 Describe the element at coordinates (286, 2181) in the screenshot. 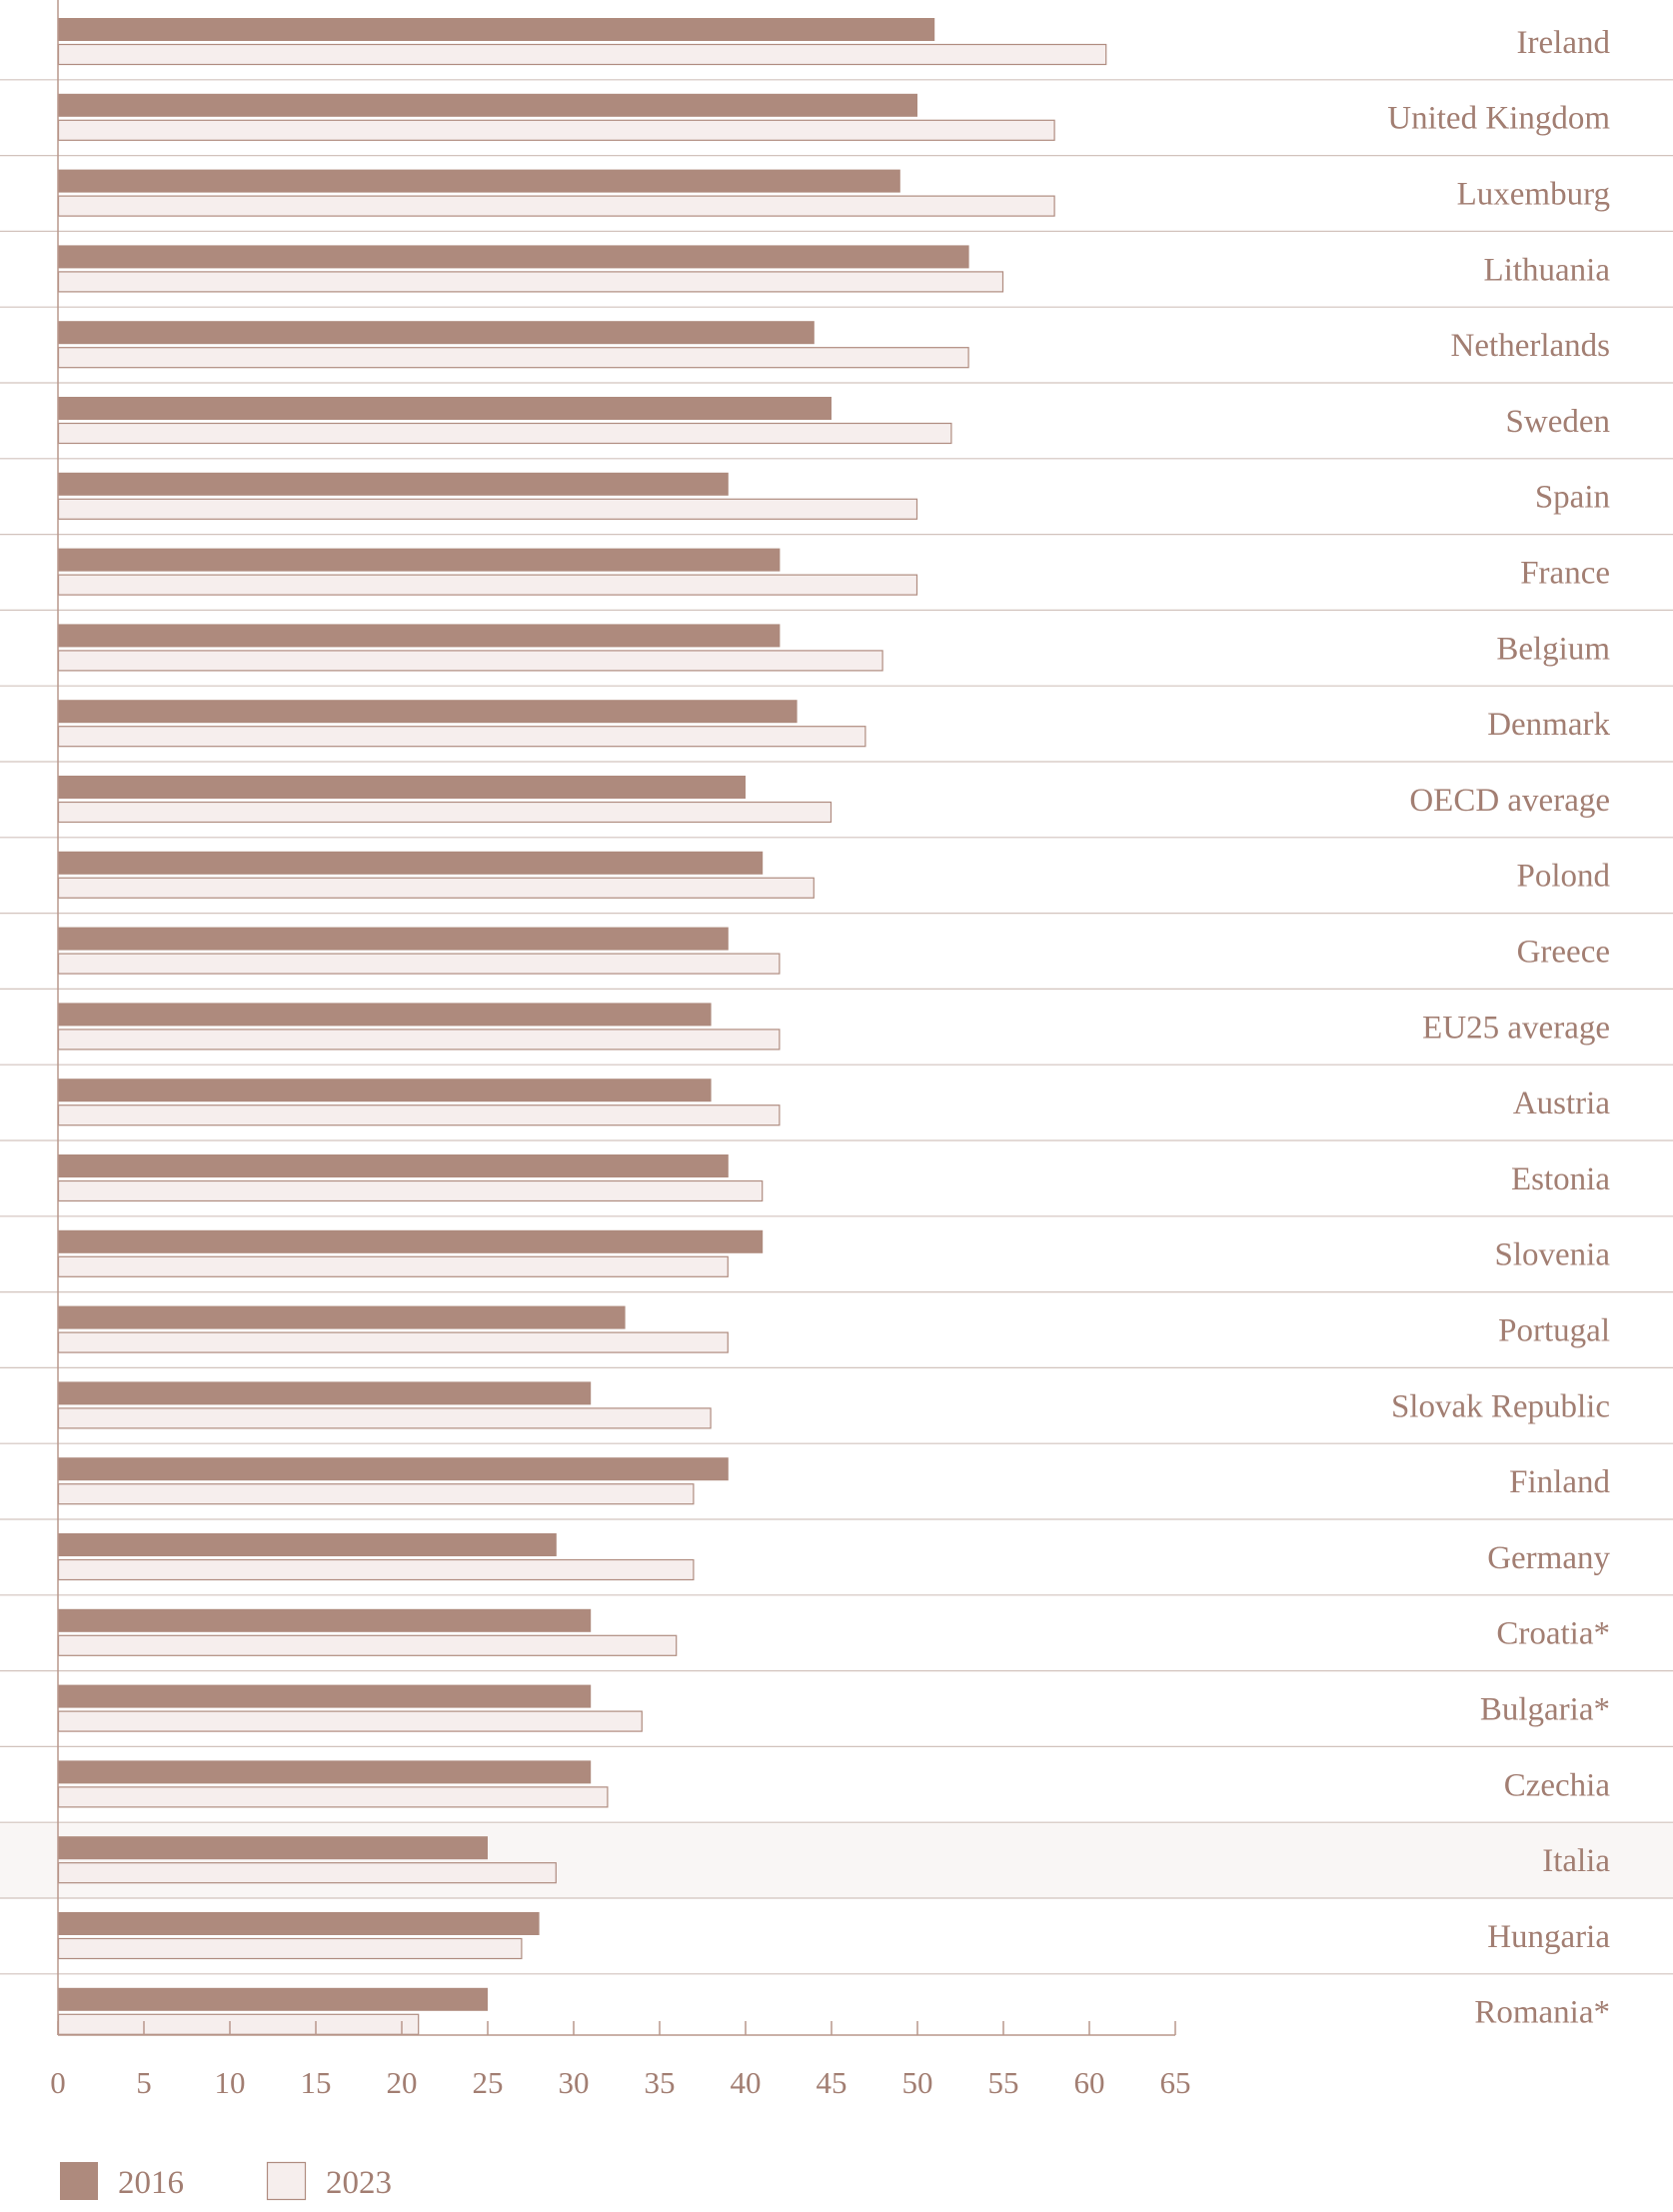

I see `legend-swatch-2023` at that location.